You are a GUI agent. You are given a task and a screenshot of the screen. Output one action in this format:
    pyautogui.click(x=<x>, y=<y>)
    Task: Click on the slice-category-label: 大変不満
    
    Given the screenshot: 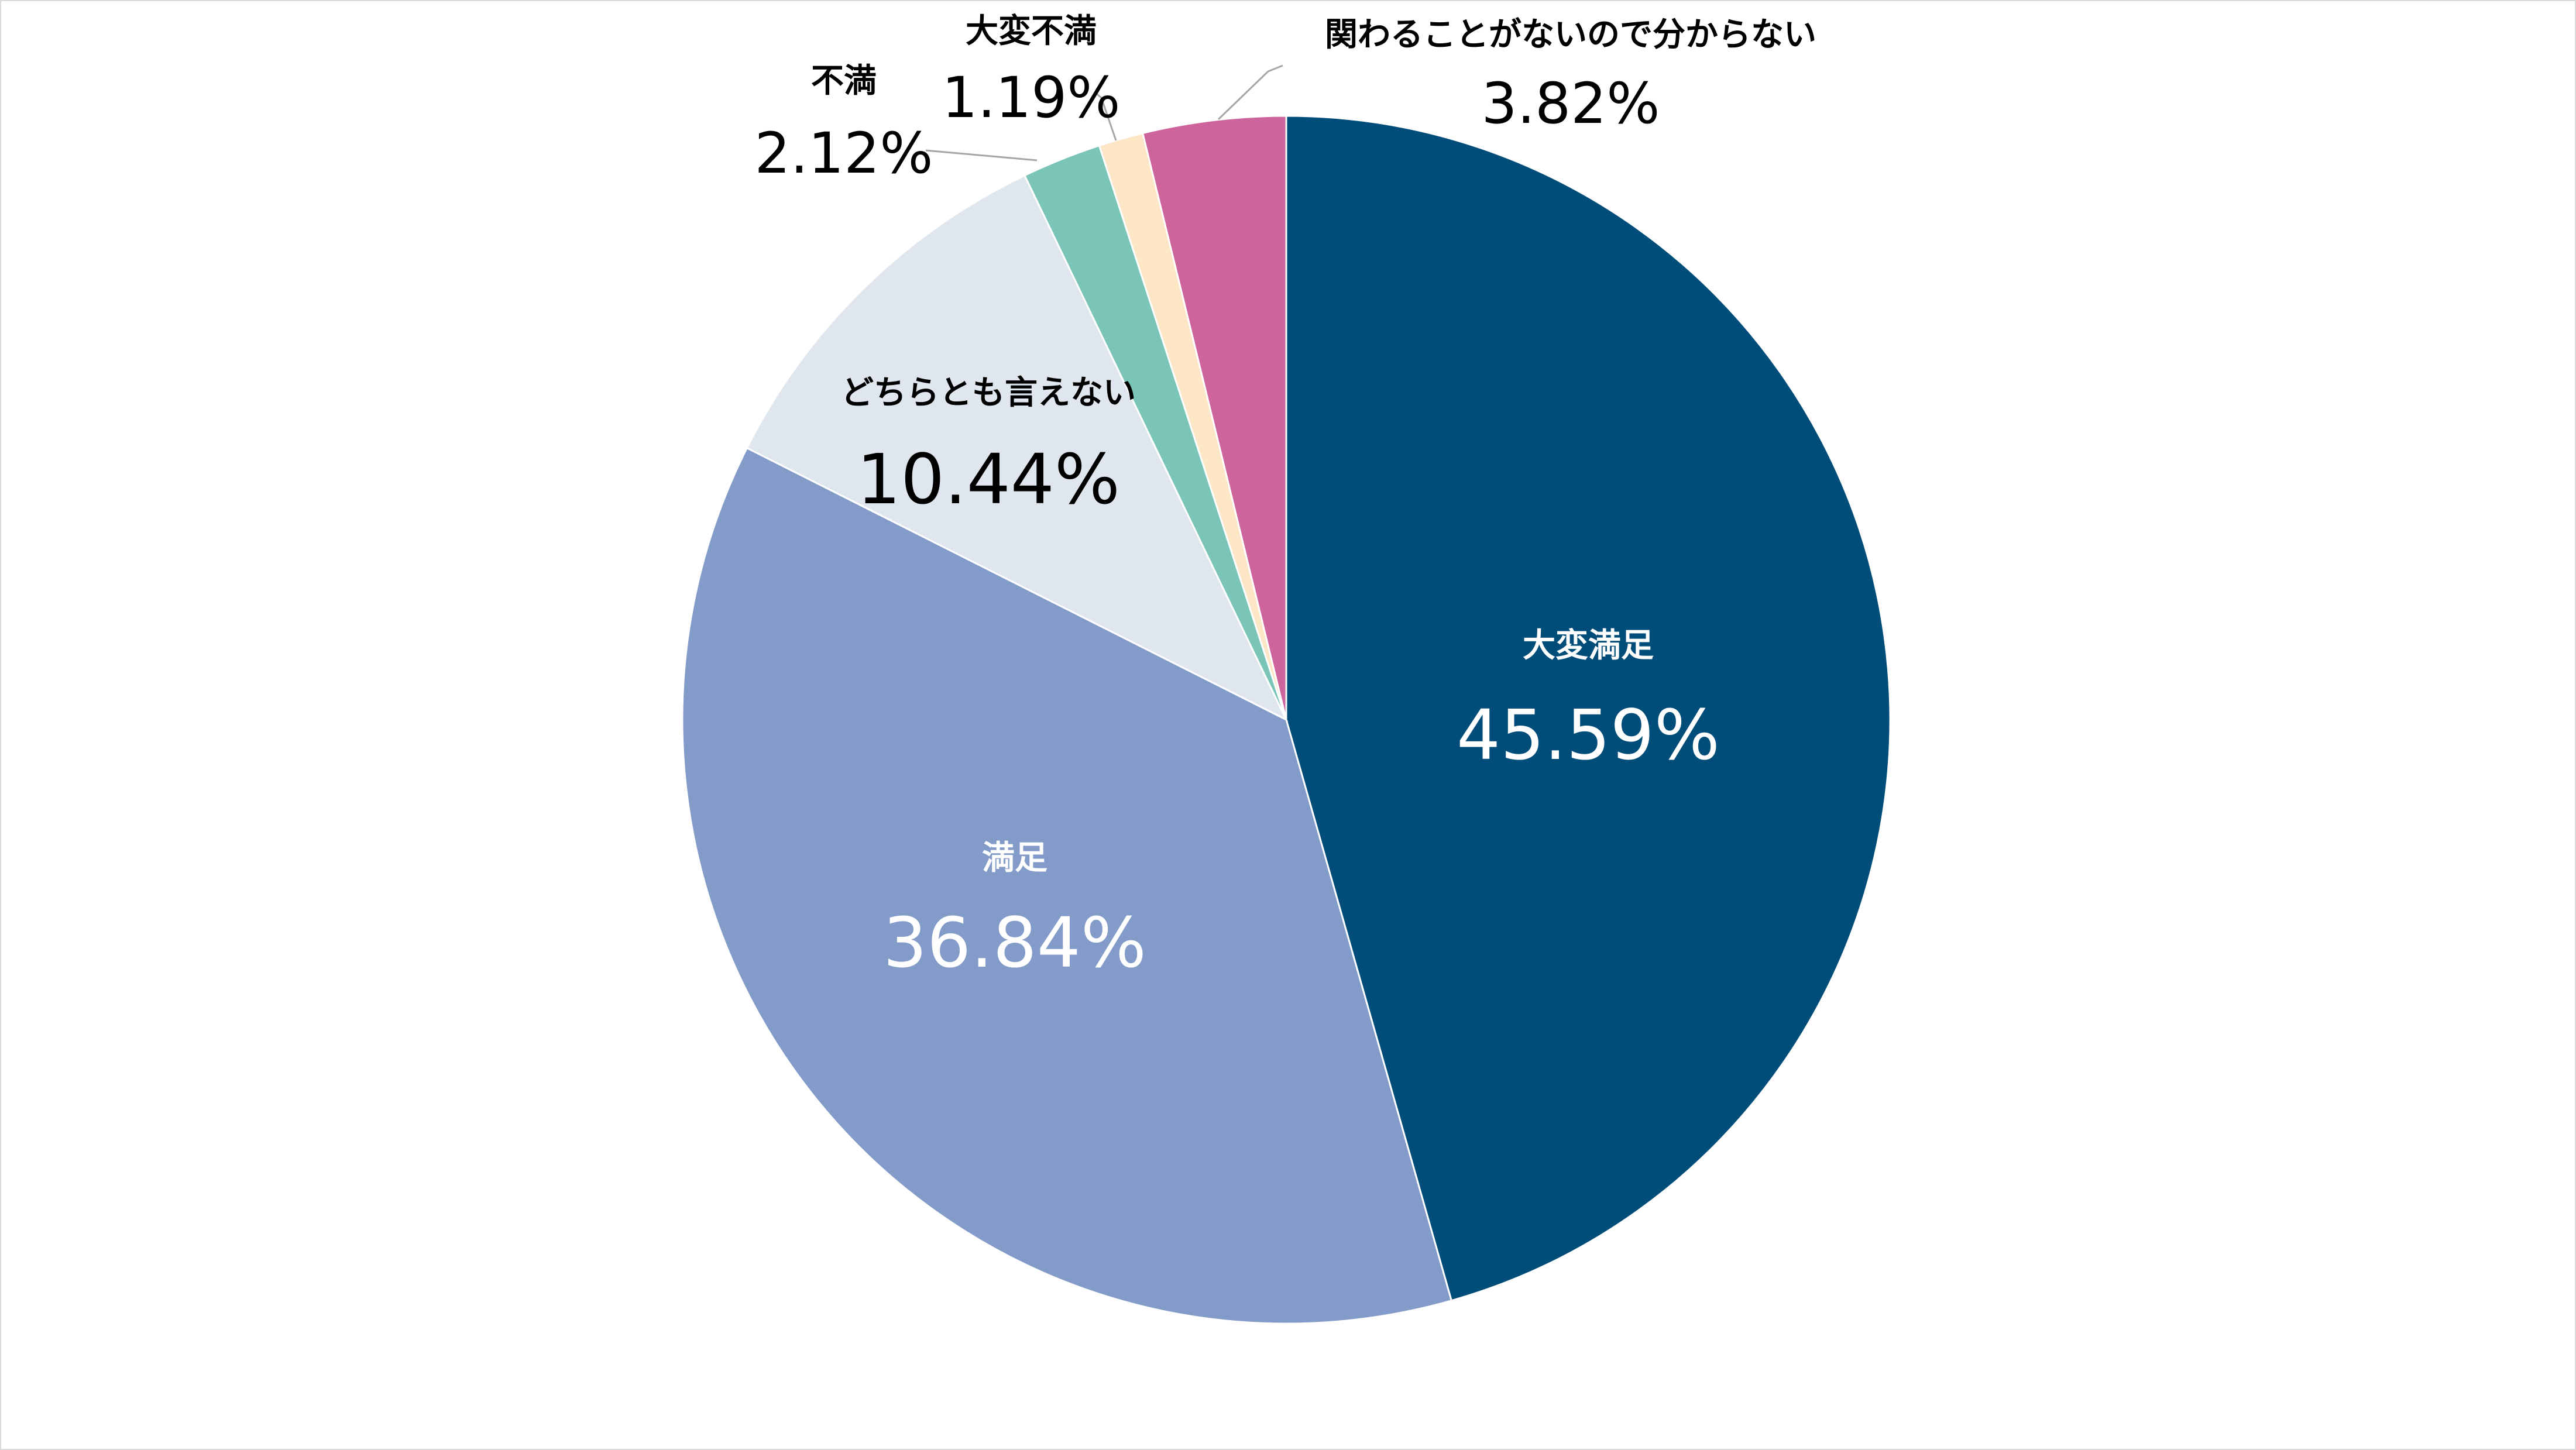 What is the action you would take?
    pyautogui.click(x=1031, y=31)
    